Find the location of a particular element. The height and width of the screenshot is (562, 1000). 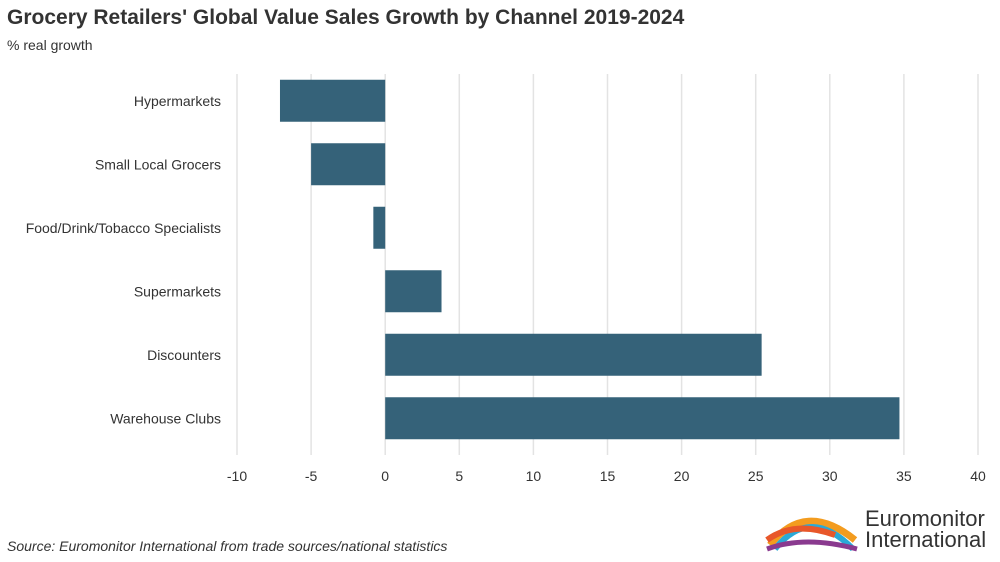

x-tick-label: 15 is located at coordinates (608, 476).